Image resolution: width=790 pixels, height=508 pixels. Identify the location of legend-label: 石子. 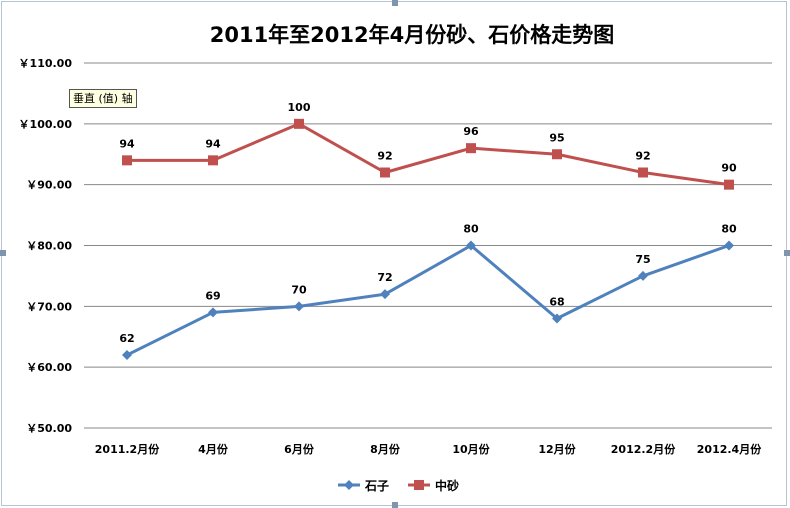
(376, 486).